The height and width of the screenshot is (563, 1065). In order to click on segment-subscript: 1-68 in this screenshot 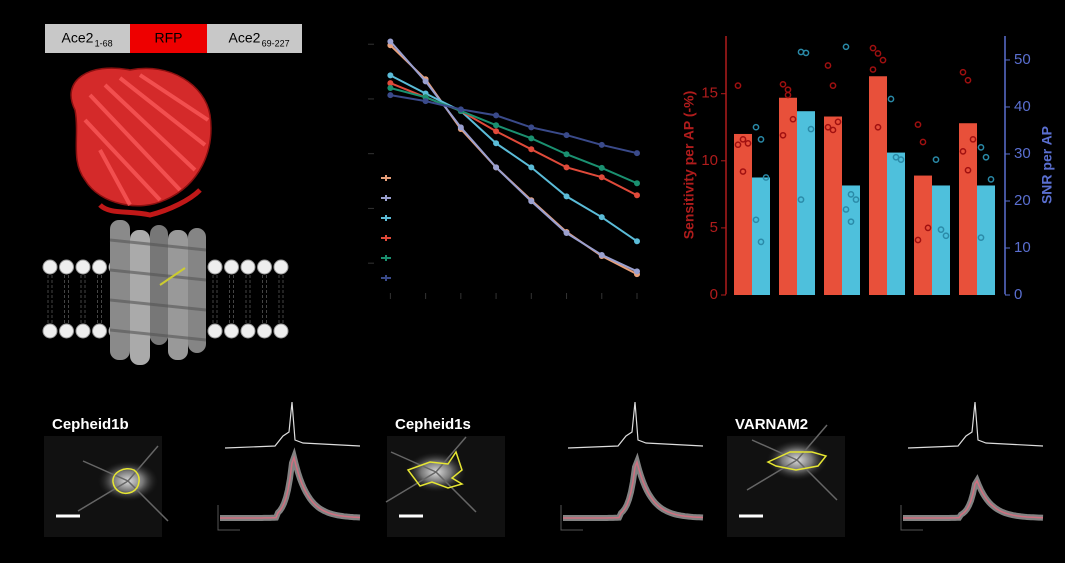, I will do `click(104, 43)`.